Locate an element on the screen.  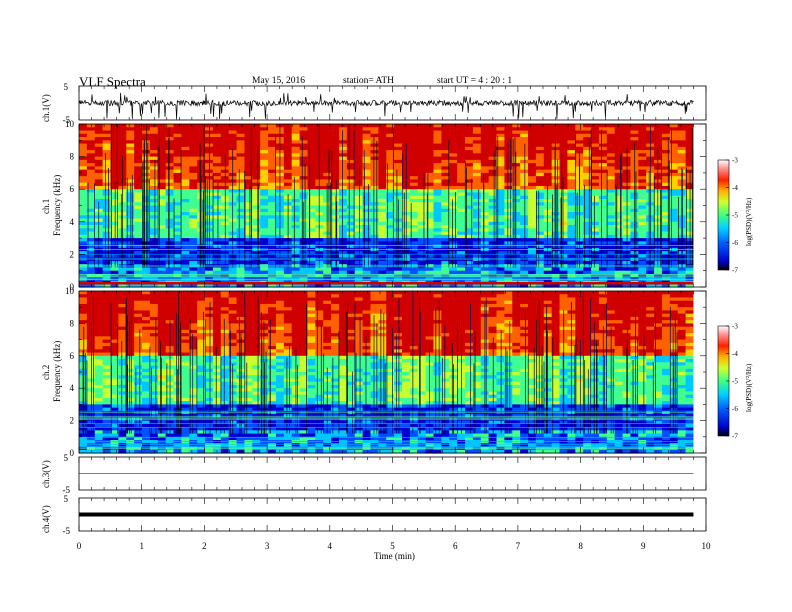
colorbar-ch1-tick-label: -5 is located at coordinates (735, 216).